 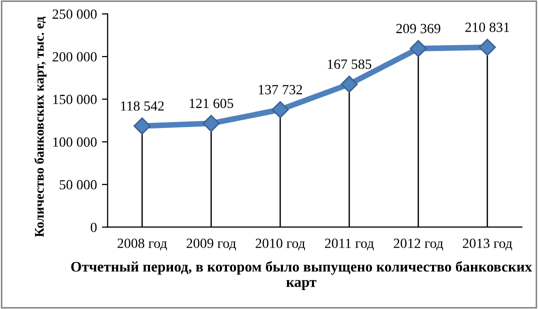 What do you see at coordinates (74, 57) in the screenshot?
I see `y-tick-label: 200 000` at bounding box center [74, 57].